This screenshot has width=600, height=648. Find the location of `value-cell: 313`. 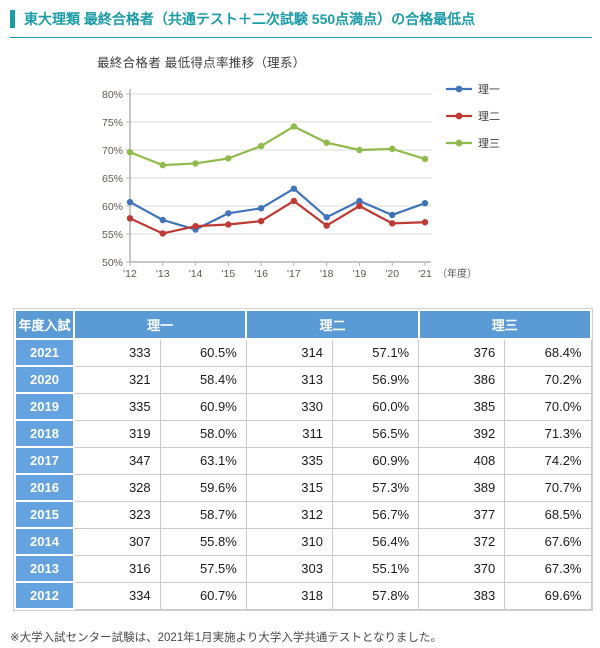

value-cell: 313 is located at coordinates (289, 379).